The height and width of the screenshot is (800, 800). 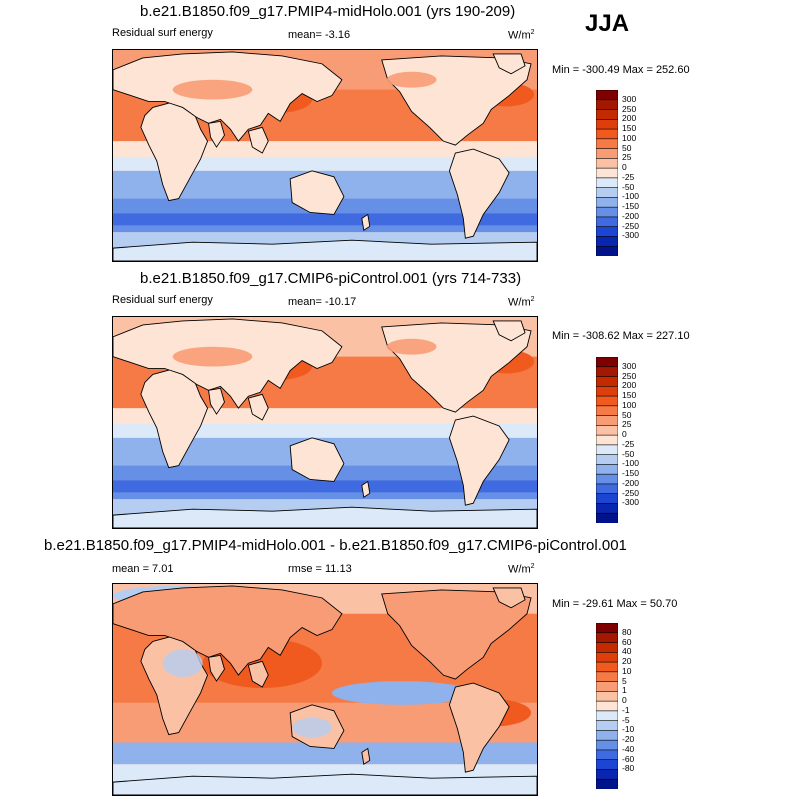 I want to click on panel3-minmax: Min = -29.61 Max = 50.70, so click(x=615, y=604).